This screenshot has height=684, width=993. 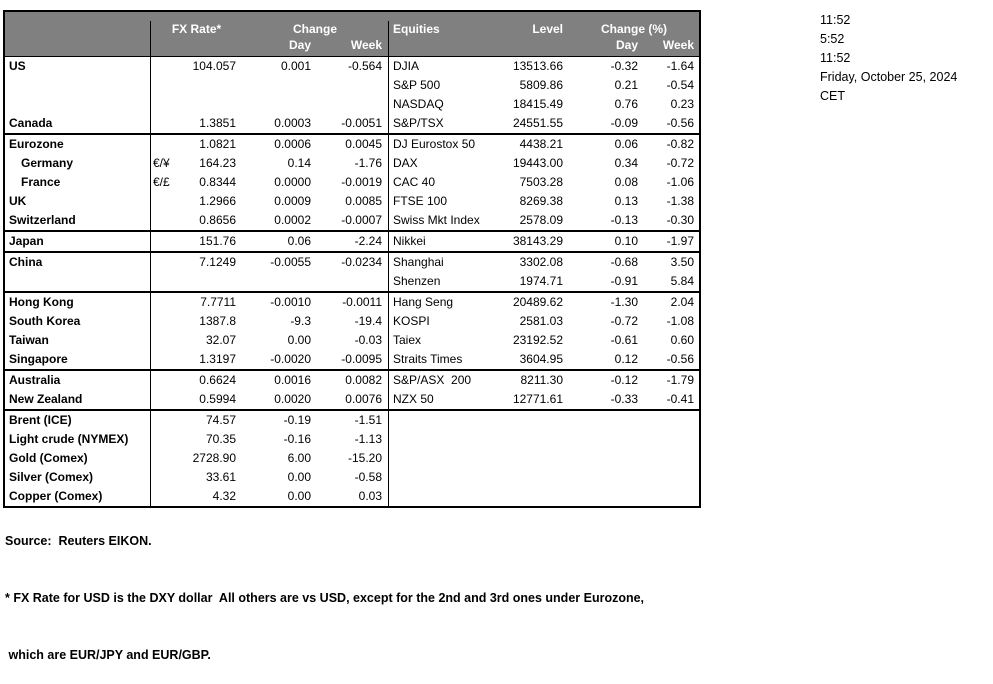 I want to click on country-cell: Canada, so click(x=31, y=123).